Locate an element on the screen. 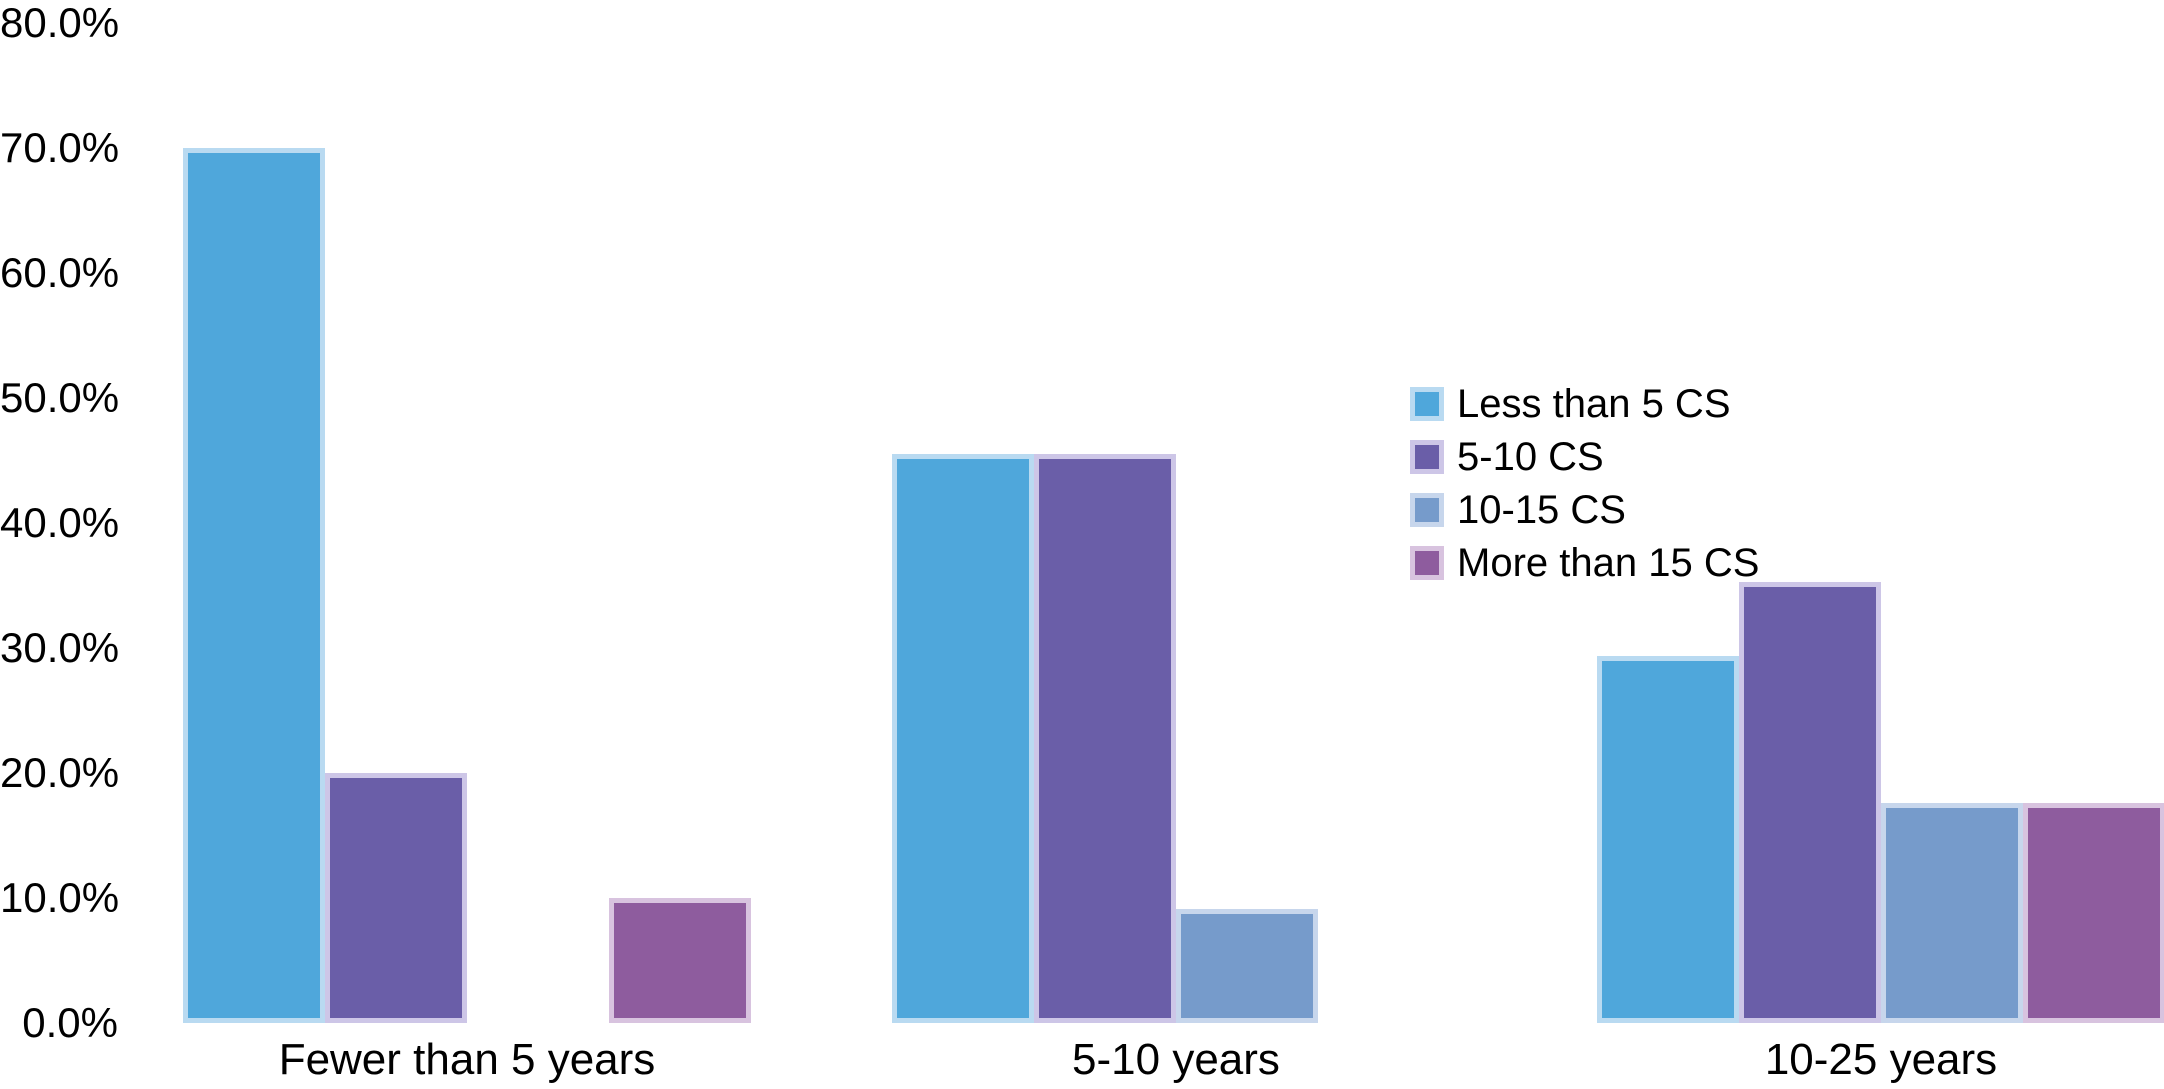  bar-group3-series4 is located at coordinates (2093, 913).